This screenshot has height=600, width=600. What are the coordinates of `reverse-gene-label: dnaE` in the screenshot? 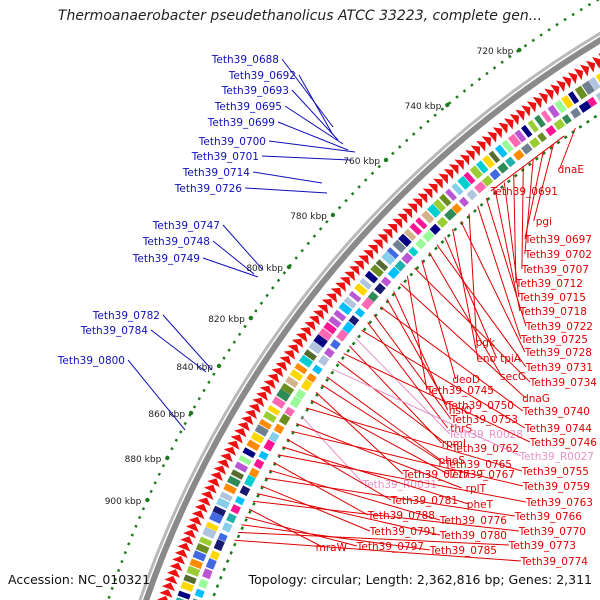 It's located at (571, 170).